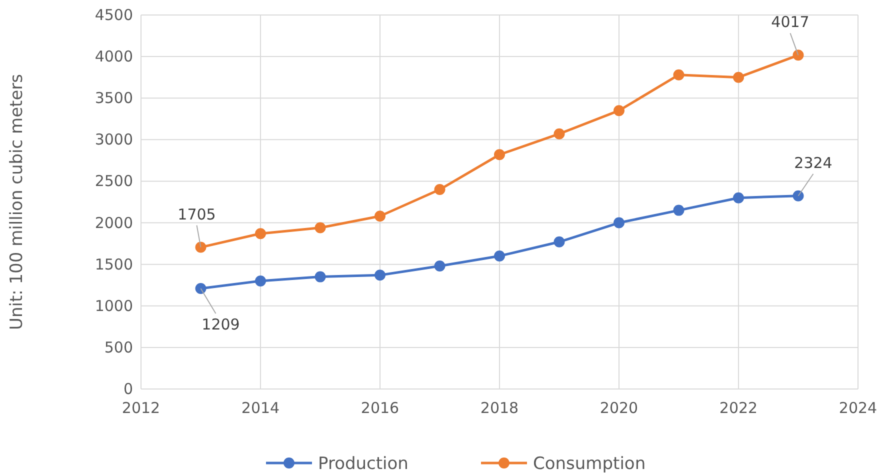 The image size is (882, 475). I want to click on y-tick-label: 1000, so click(113, 305).